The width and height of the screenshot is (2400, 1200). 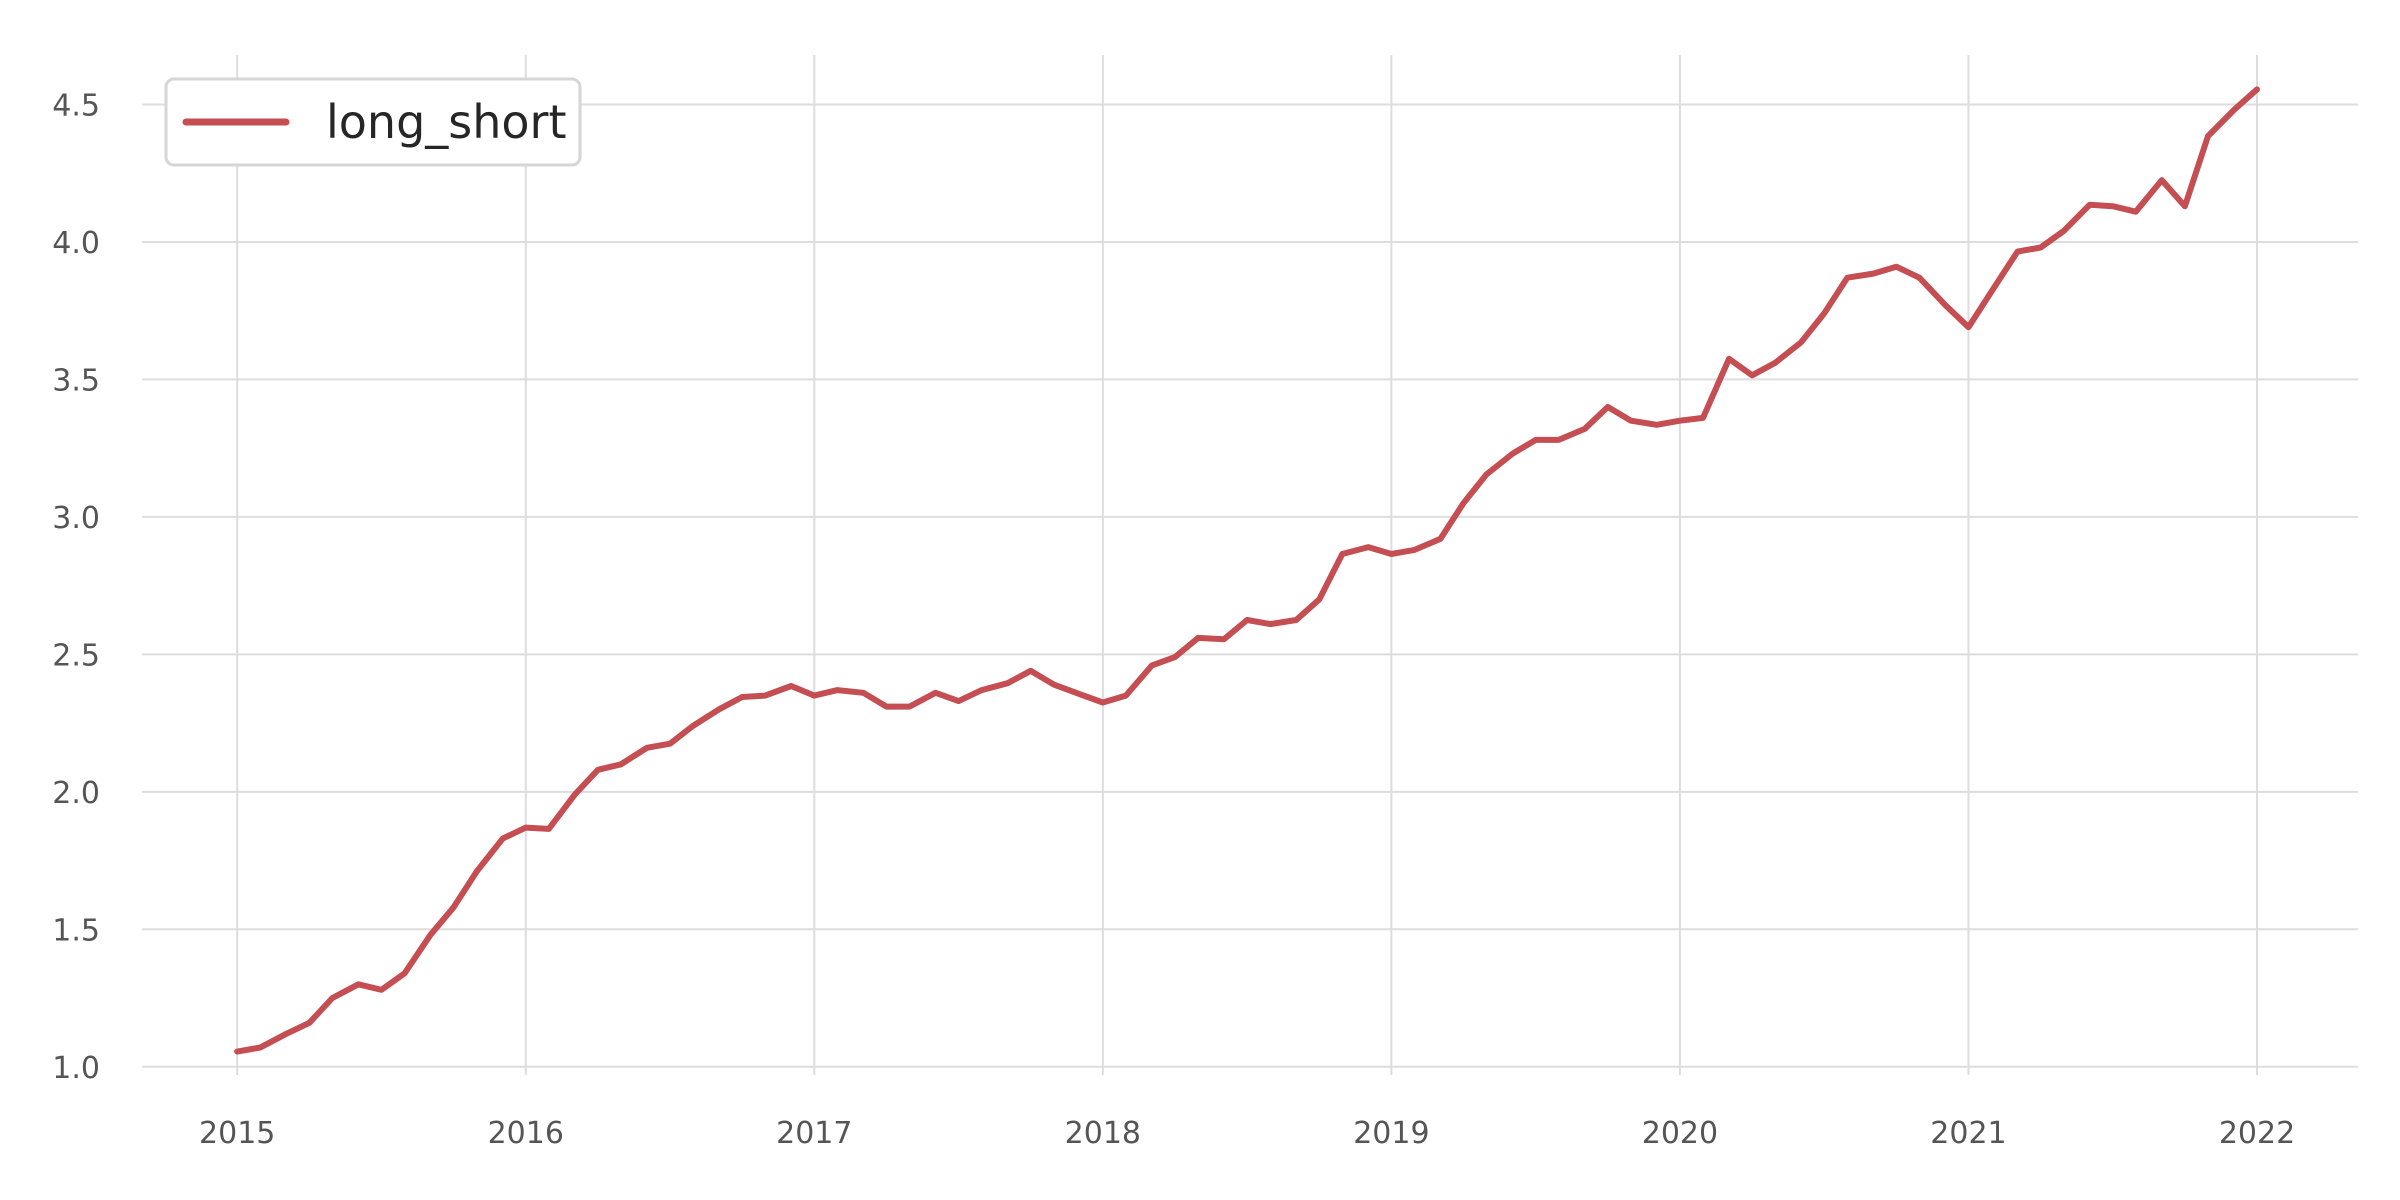 What do you see at coordinates (76, 1068) in the screenshot?
I see `y-tick-label: 1.0` at bounding box center [76, 1068].